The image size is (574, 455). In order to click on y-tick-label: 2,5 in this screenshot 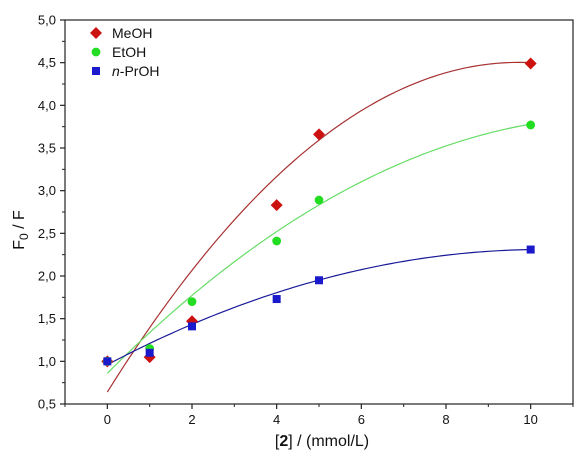, I will do `click(47, 233)`.